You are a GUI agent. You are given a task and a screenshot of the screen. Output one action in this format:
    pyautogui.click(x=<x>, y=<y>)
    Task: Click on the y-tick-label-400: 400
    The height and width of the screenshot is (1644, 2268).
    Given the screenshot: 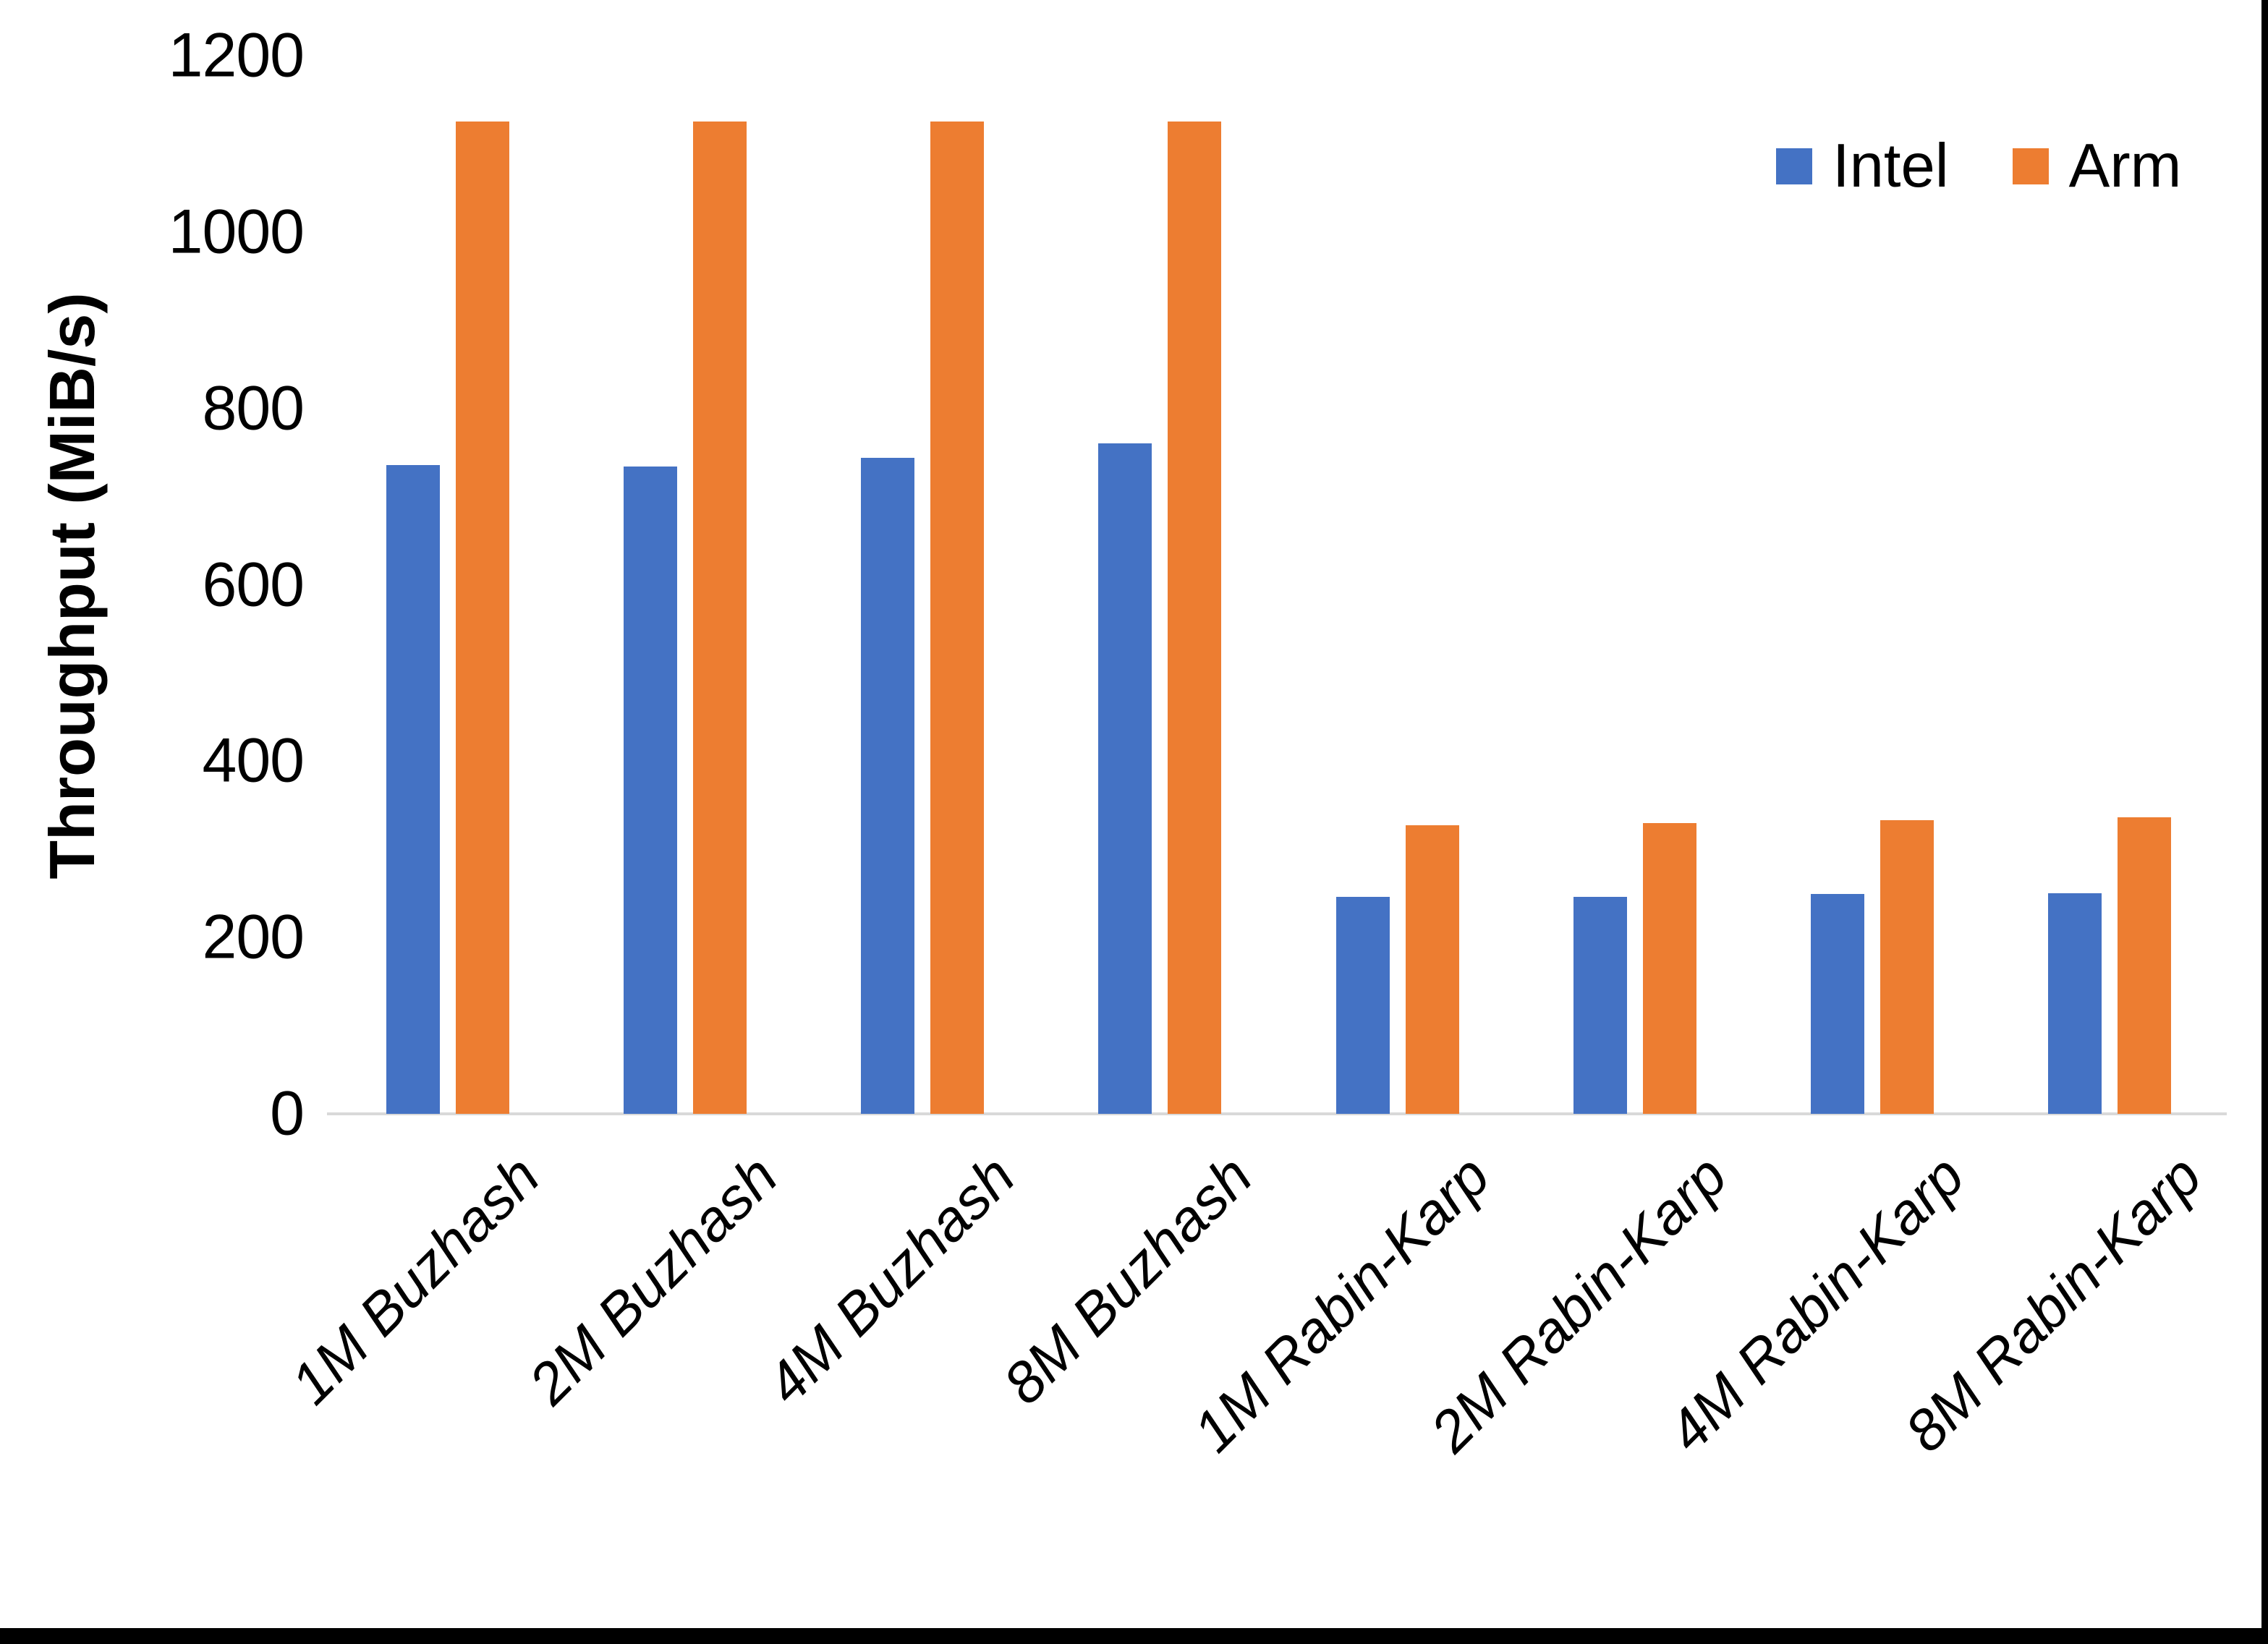 What is the action you would take?
    pyautogui.click(x=253, y=760)
    